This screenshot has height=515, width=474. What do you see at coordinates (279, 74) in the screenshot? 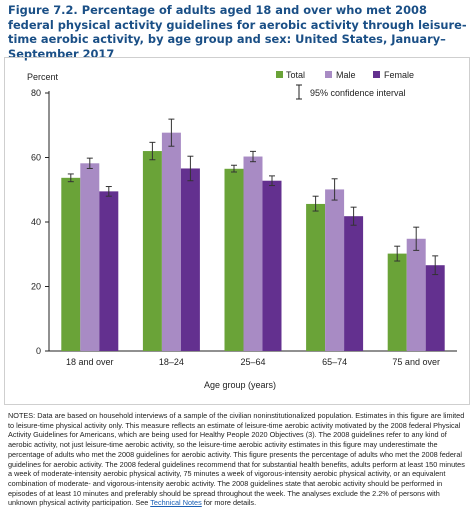
I see `legend-swatch-total` at bounding box center [279, 74].